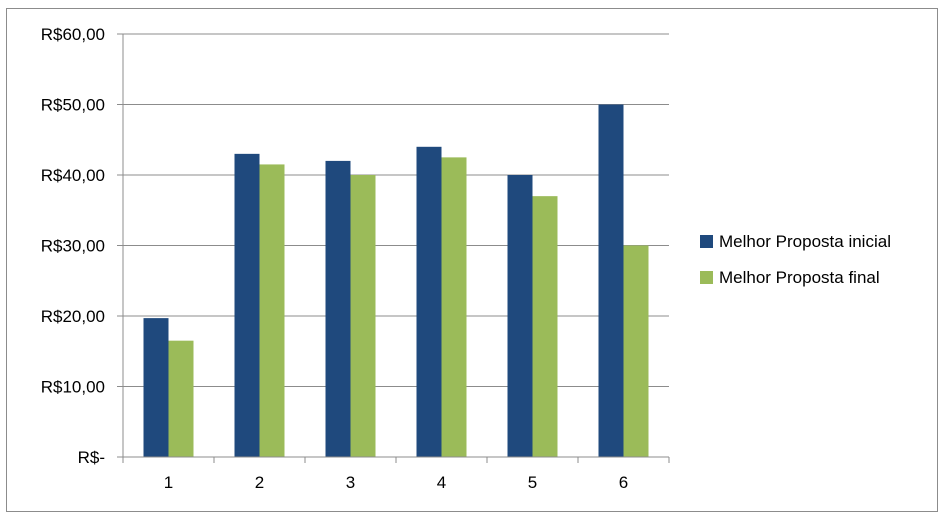 Image resolution: width=946 pixels, height=520 pixels. I want to click on y-tick-label: R$20,00, so click(73, 316).